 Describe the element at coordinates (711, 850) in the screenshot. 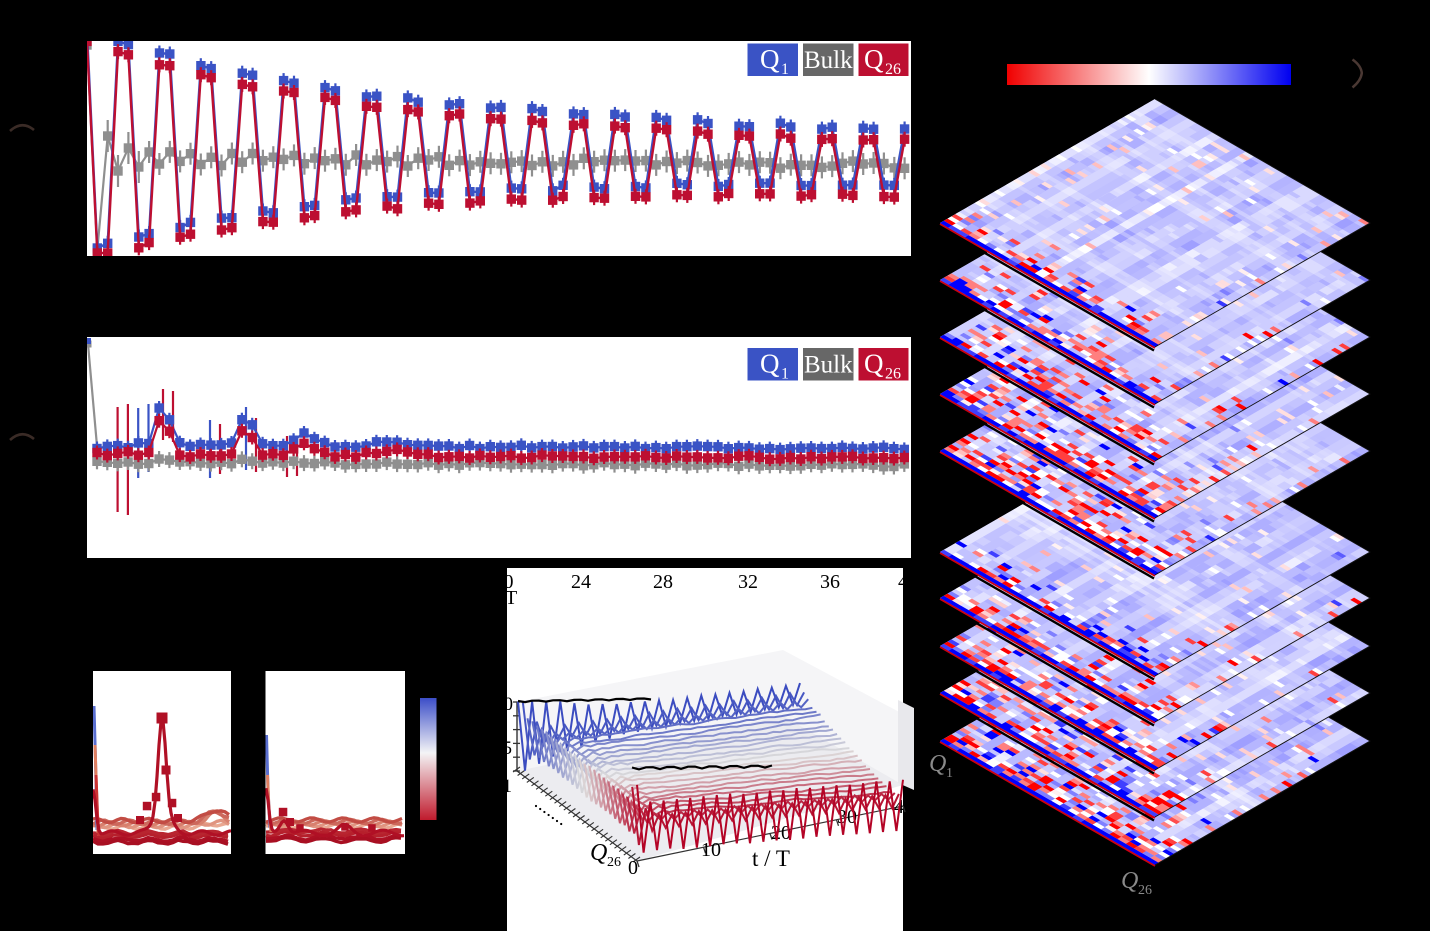

I see `svg-text: 10` at that location.